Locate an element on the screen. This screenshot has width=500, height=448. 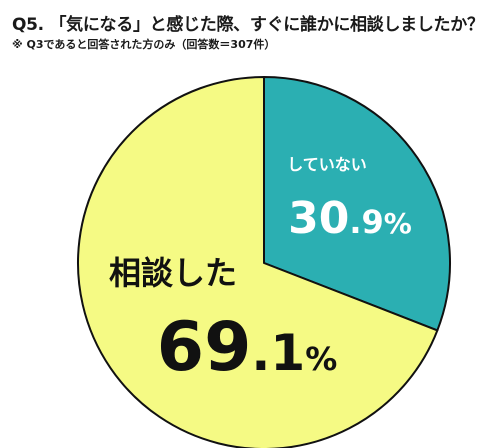
slice-value-shiteinai-dec: .9 is located at coordinates (366, 222).